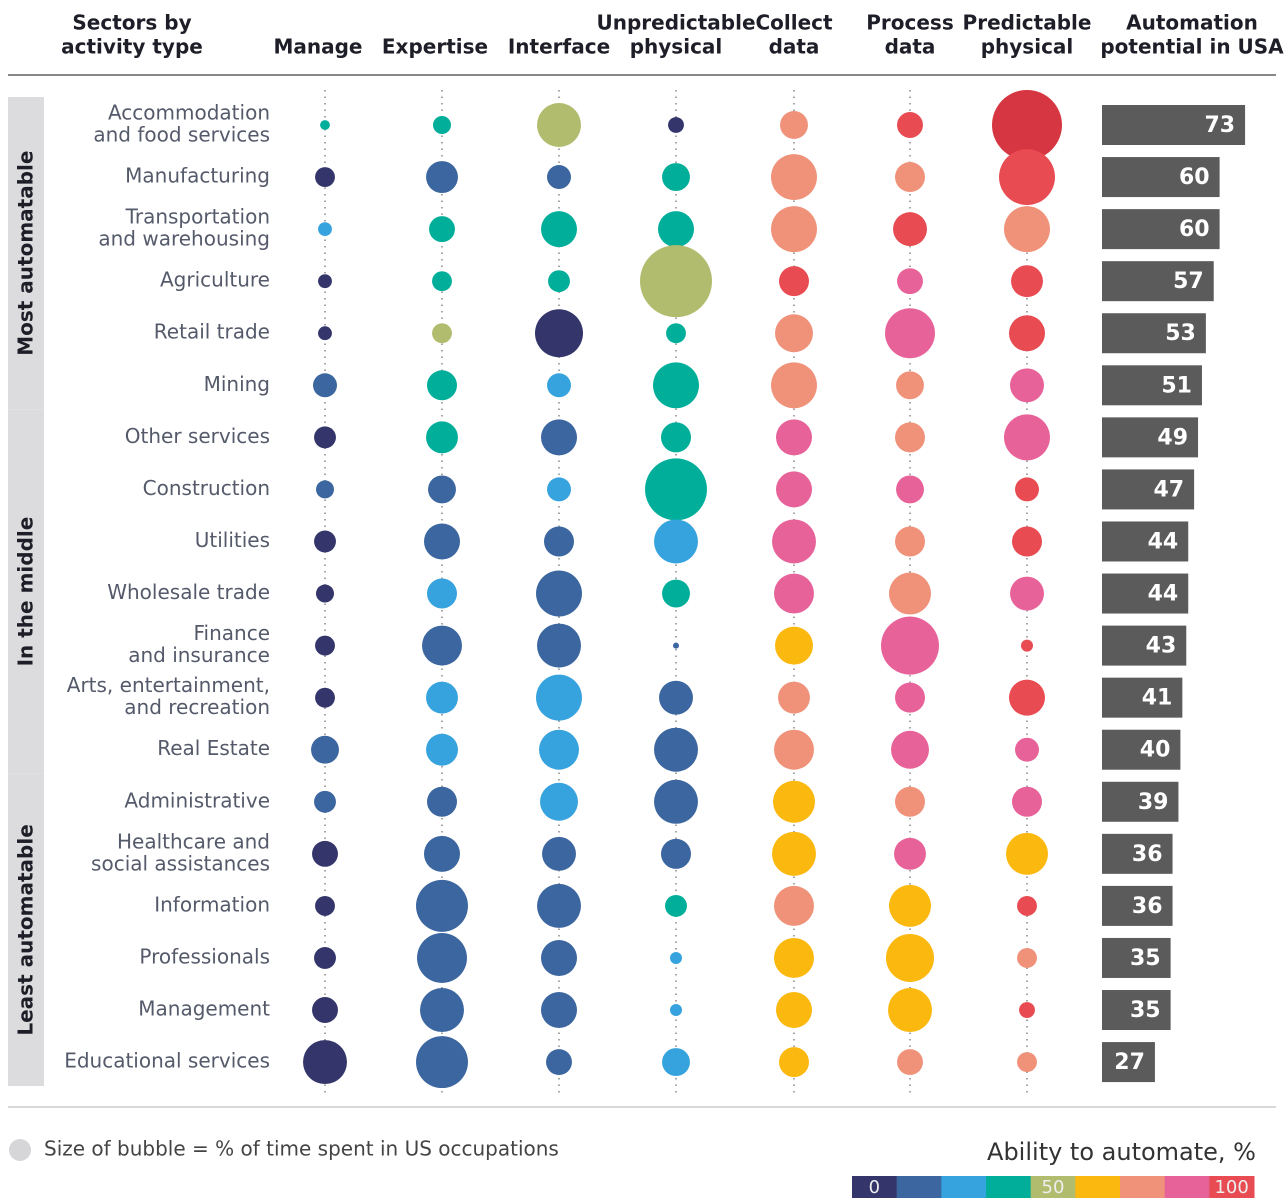 This screenshot has width=1284, height=1198. I want to click on bar-label: 60, so click(1194, 229).